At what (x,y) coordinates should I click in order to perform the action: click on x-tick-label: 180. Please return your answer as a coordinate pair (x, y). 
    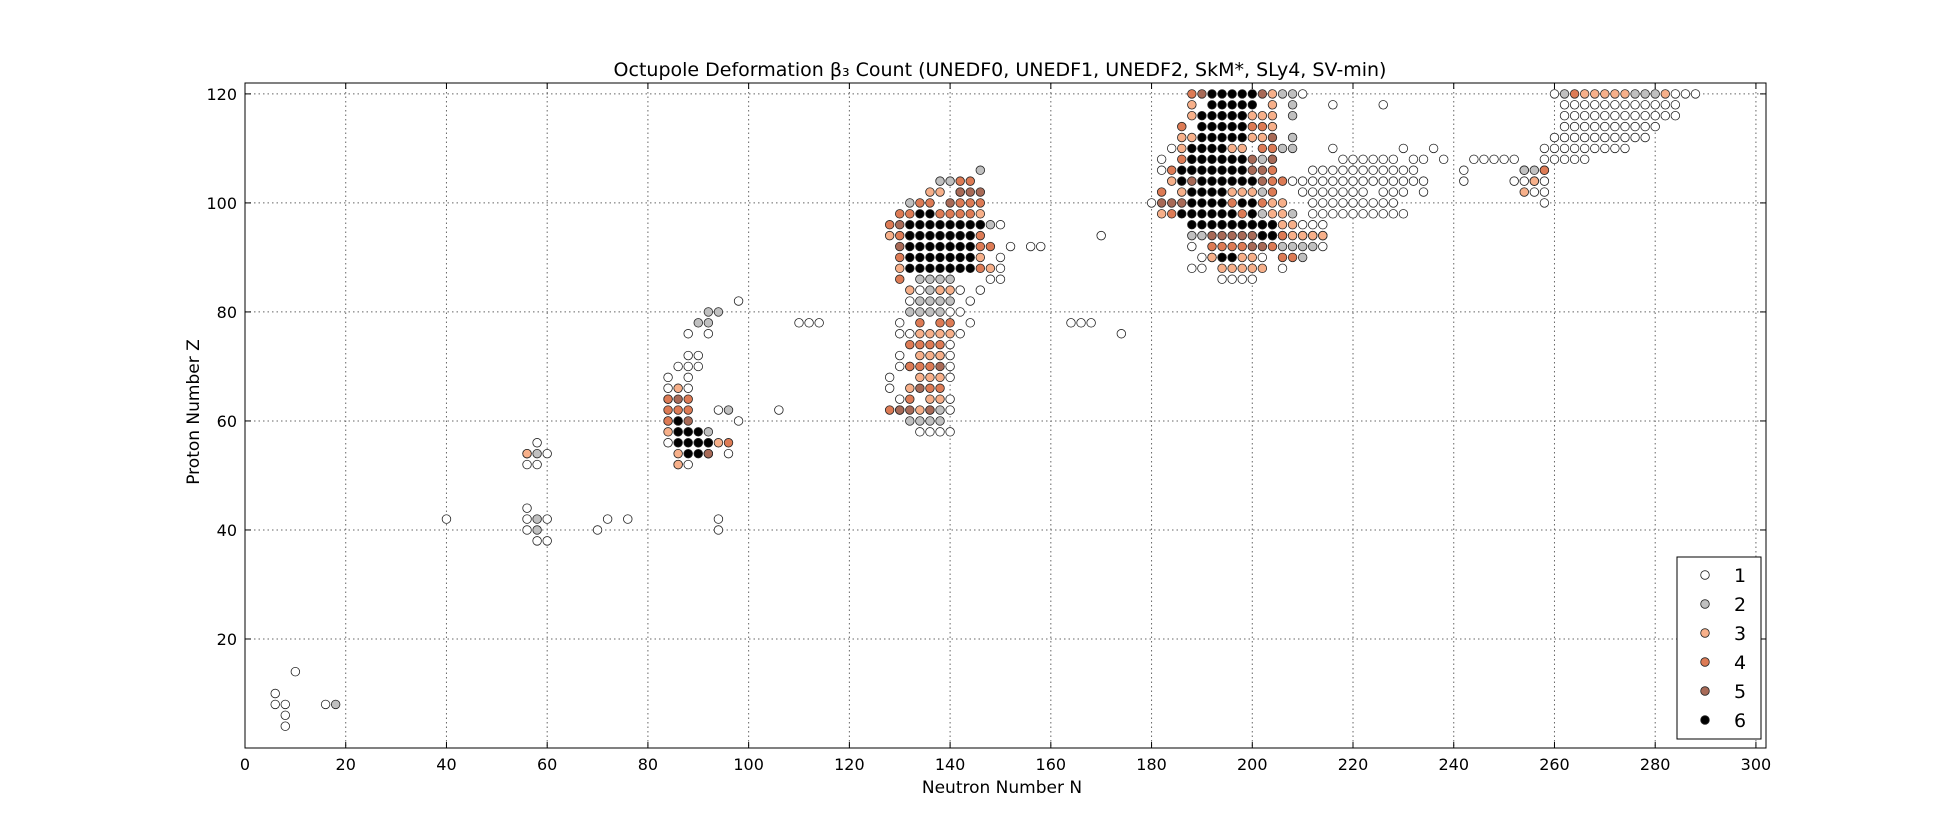
    Looking at the image, I should click on (1151, 764).